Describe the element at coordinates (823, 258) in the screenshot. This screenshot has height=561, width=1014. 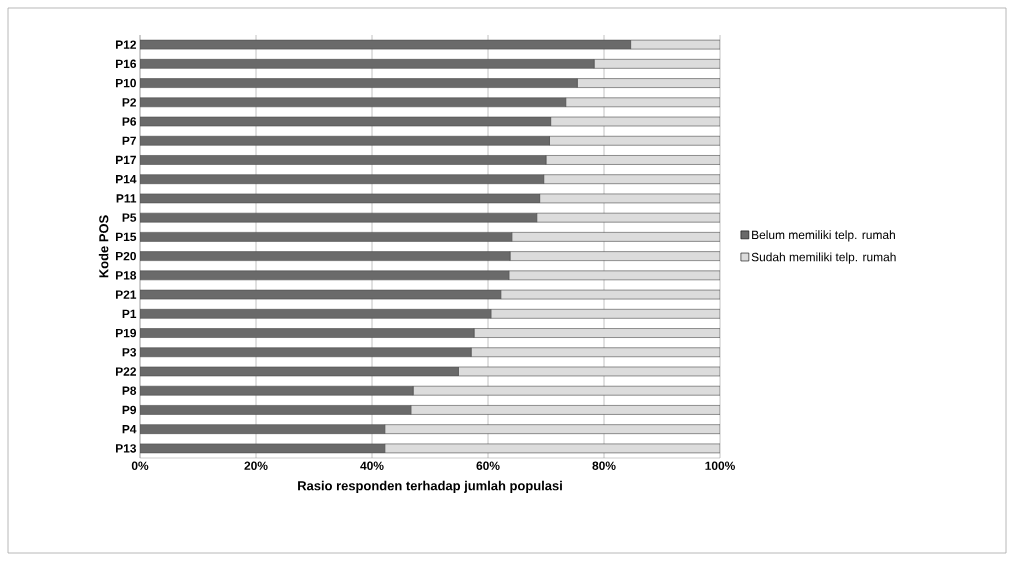
I see `legend-label: Sudah memiliki telp. rumah` at that location.